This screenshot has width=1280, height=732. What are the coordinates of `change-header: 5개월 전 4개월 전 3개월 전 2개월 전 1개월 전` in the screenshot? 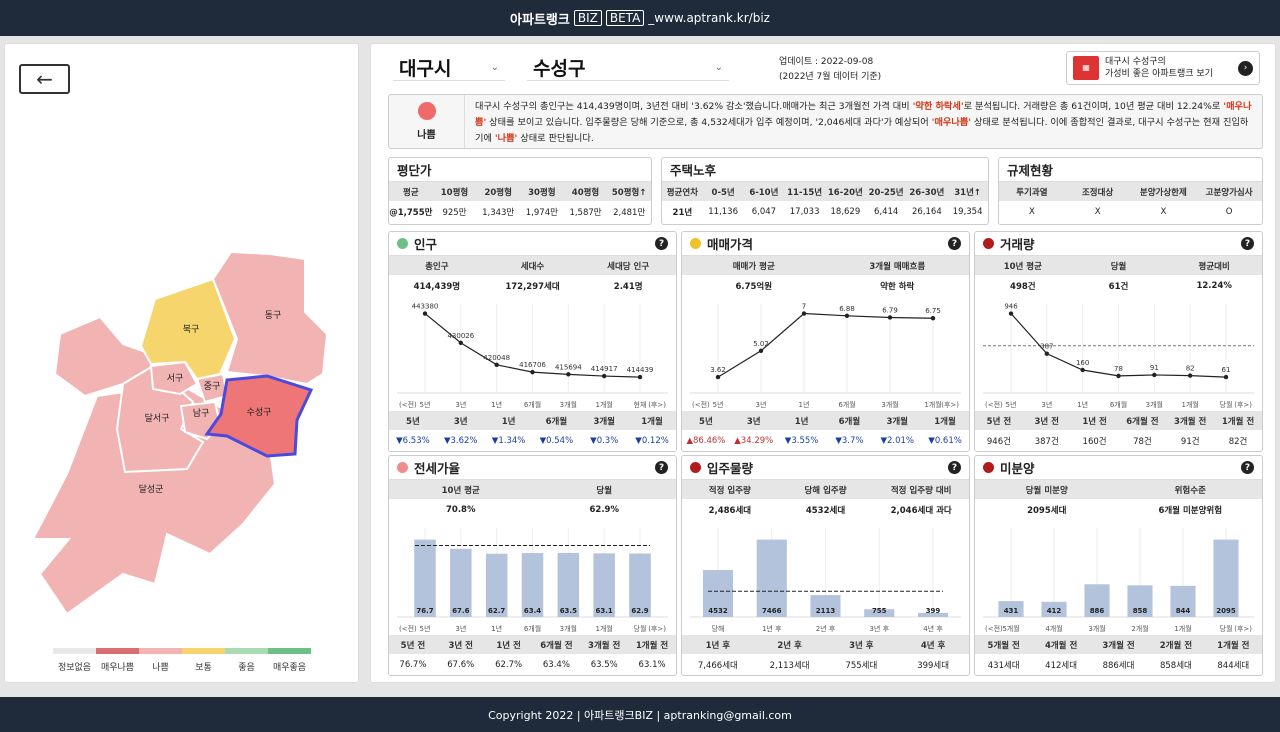 It's located at (1118, 644).